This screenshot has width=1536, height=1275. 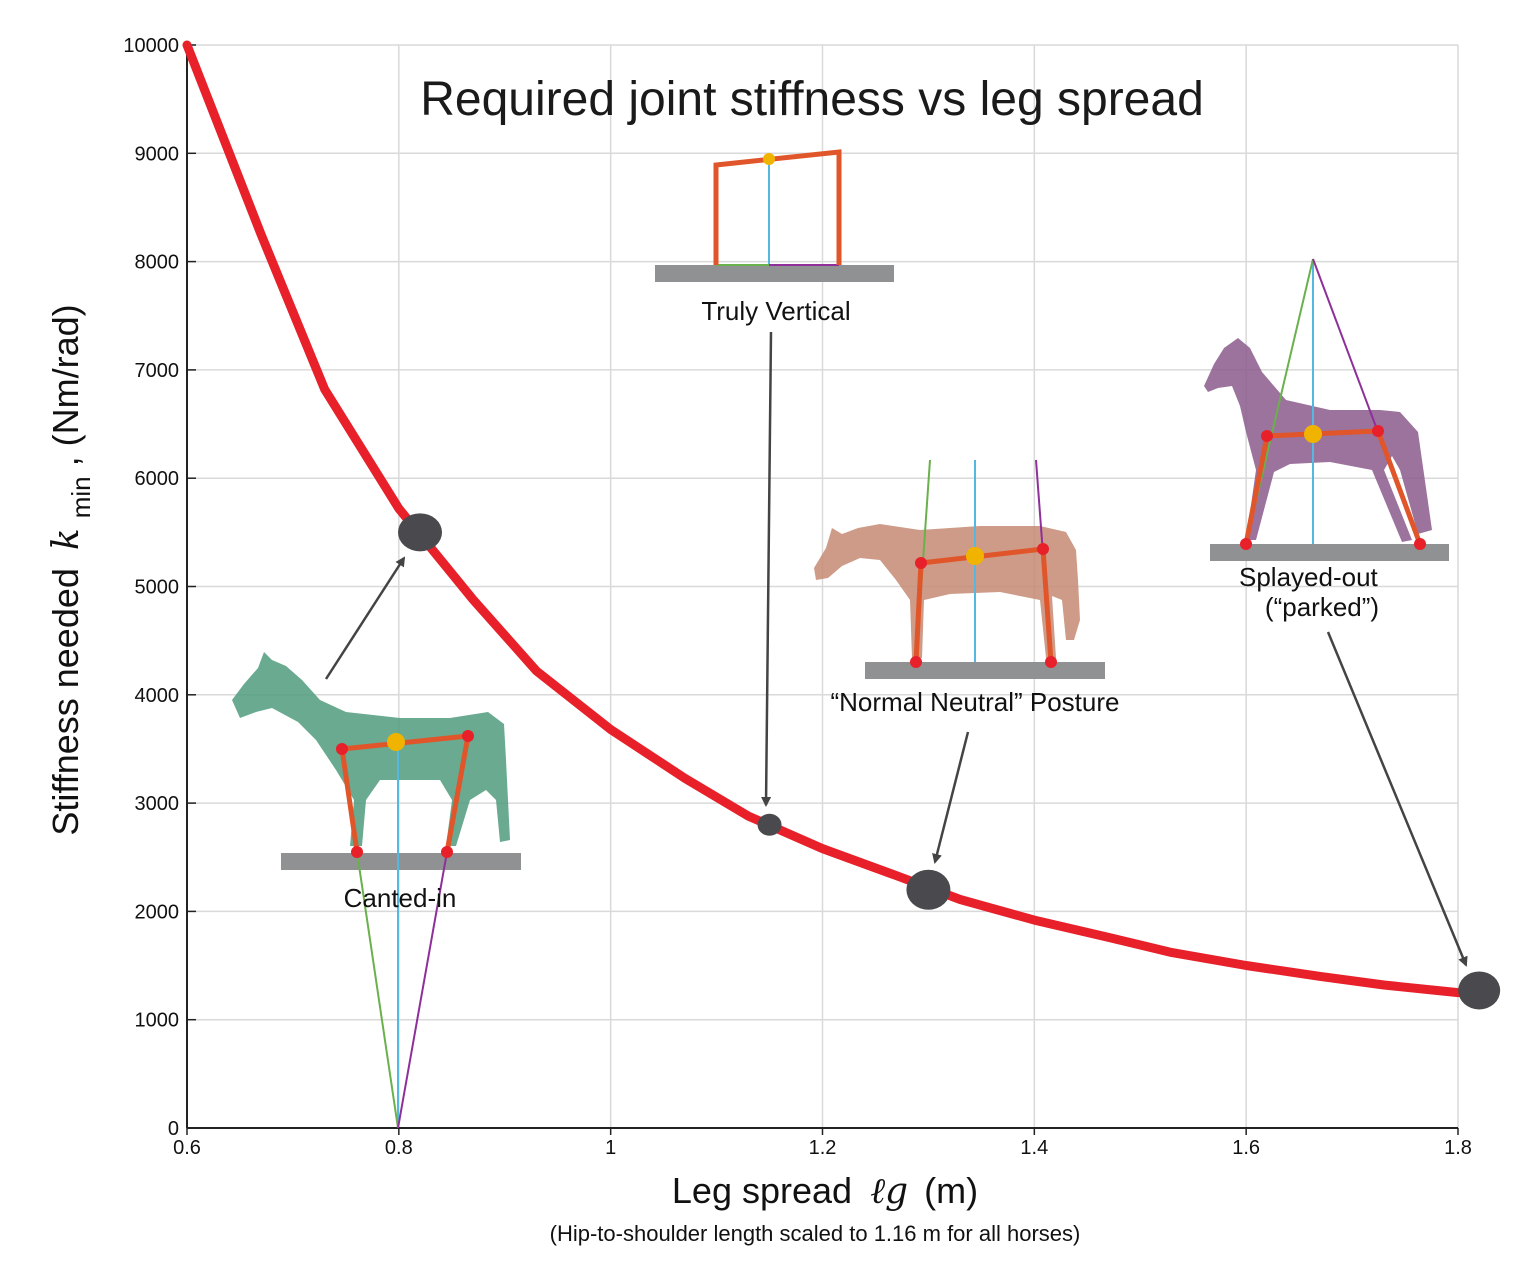 What do you see at coordinates (187, 1148) in the screenshot?
I see `x-tick-label: 0.6` at bounding box center [187, 1148].